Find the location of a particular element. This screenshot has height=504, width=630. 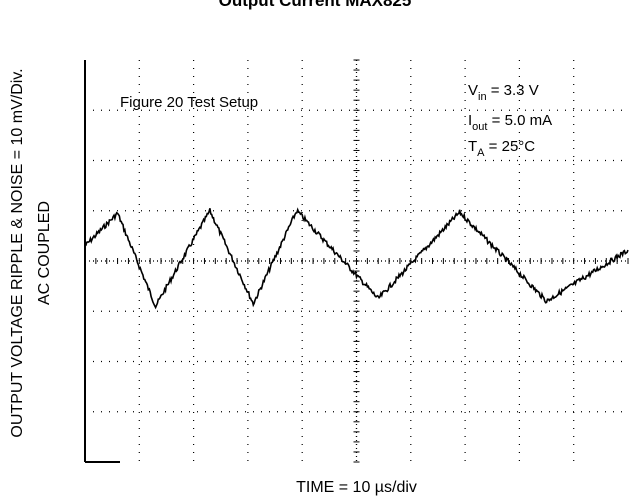

x-axis-label: TIME = 10 µs/div is located at coordinates (356, 487).